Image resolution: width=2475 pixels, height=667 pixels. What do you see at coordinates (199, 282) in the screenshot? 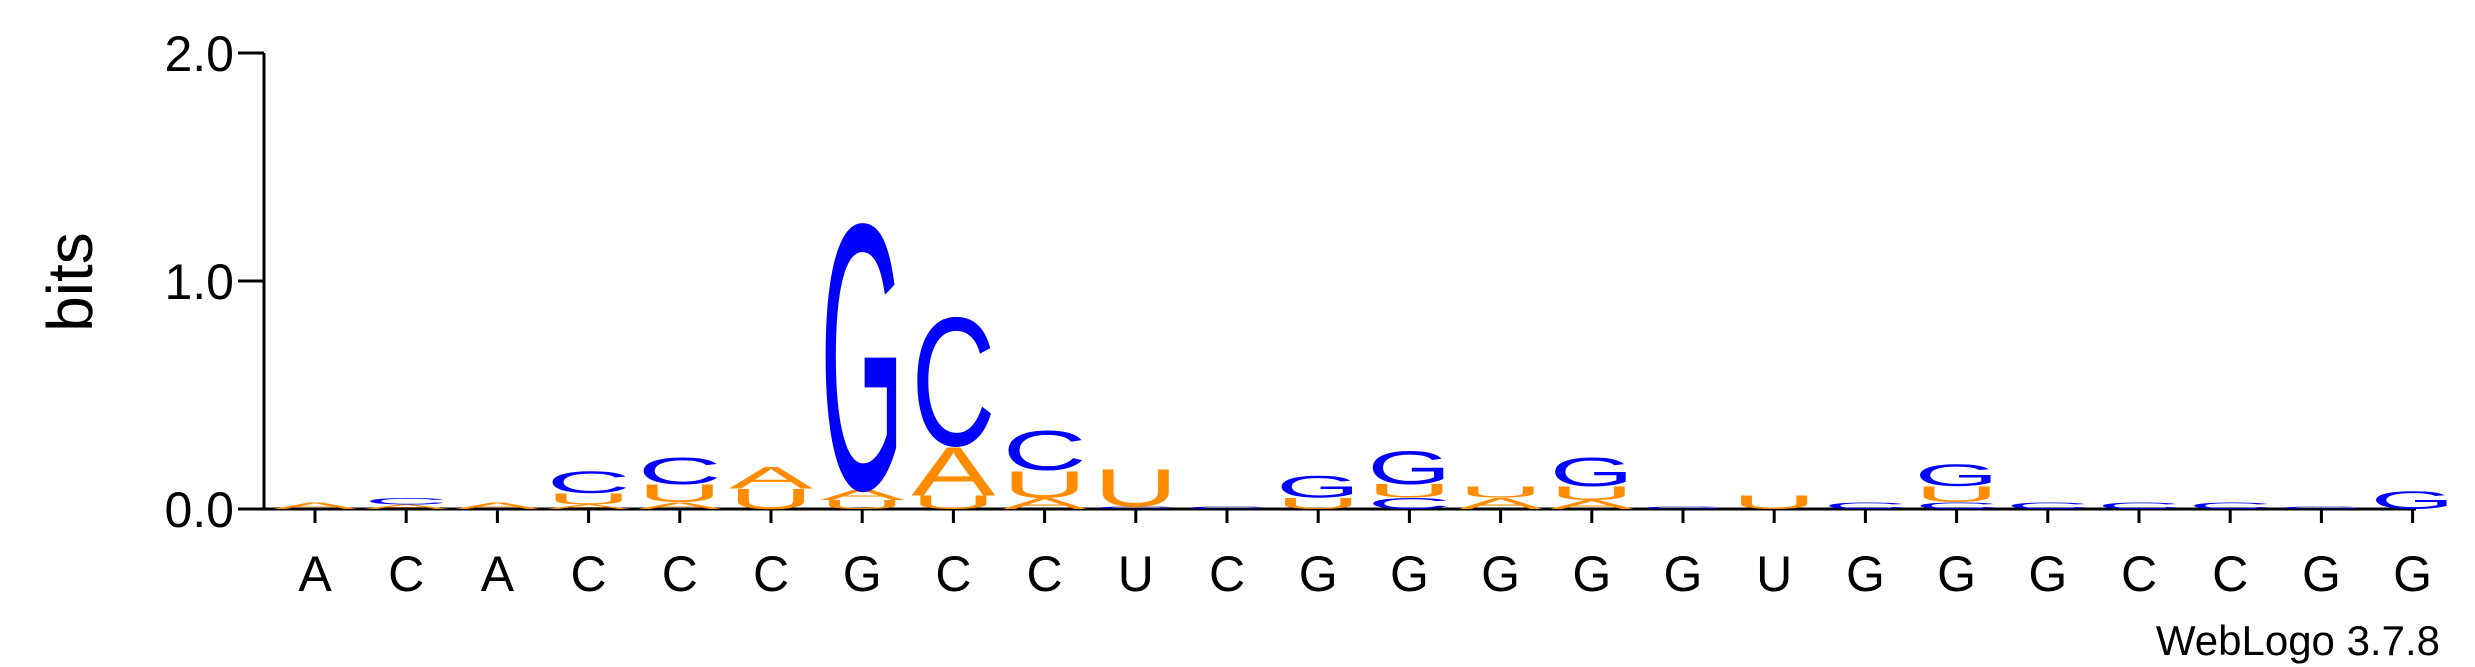
I see `y-tick-label: 1.0` at bounding box center [199, 282].